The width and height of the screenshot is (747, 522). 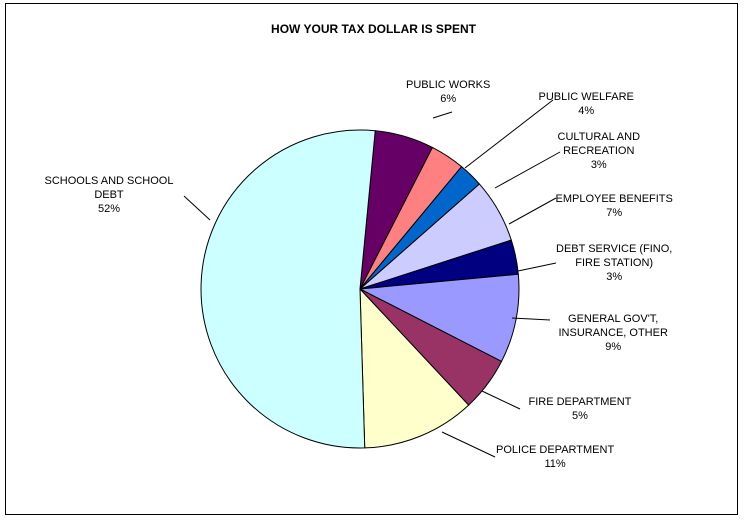 I want to click on leader-line-public-works, so click(x=442, y=115).